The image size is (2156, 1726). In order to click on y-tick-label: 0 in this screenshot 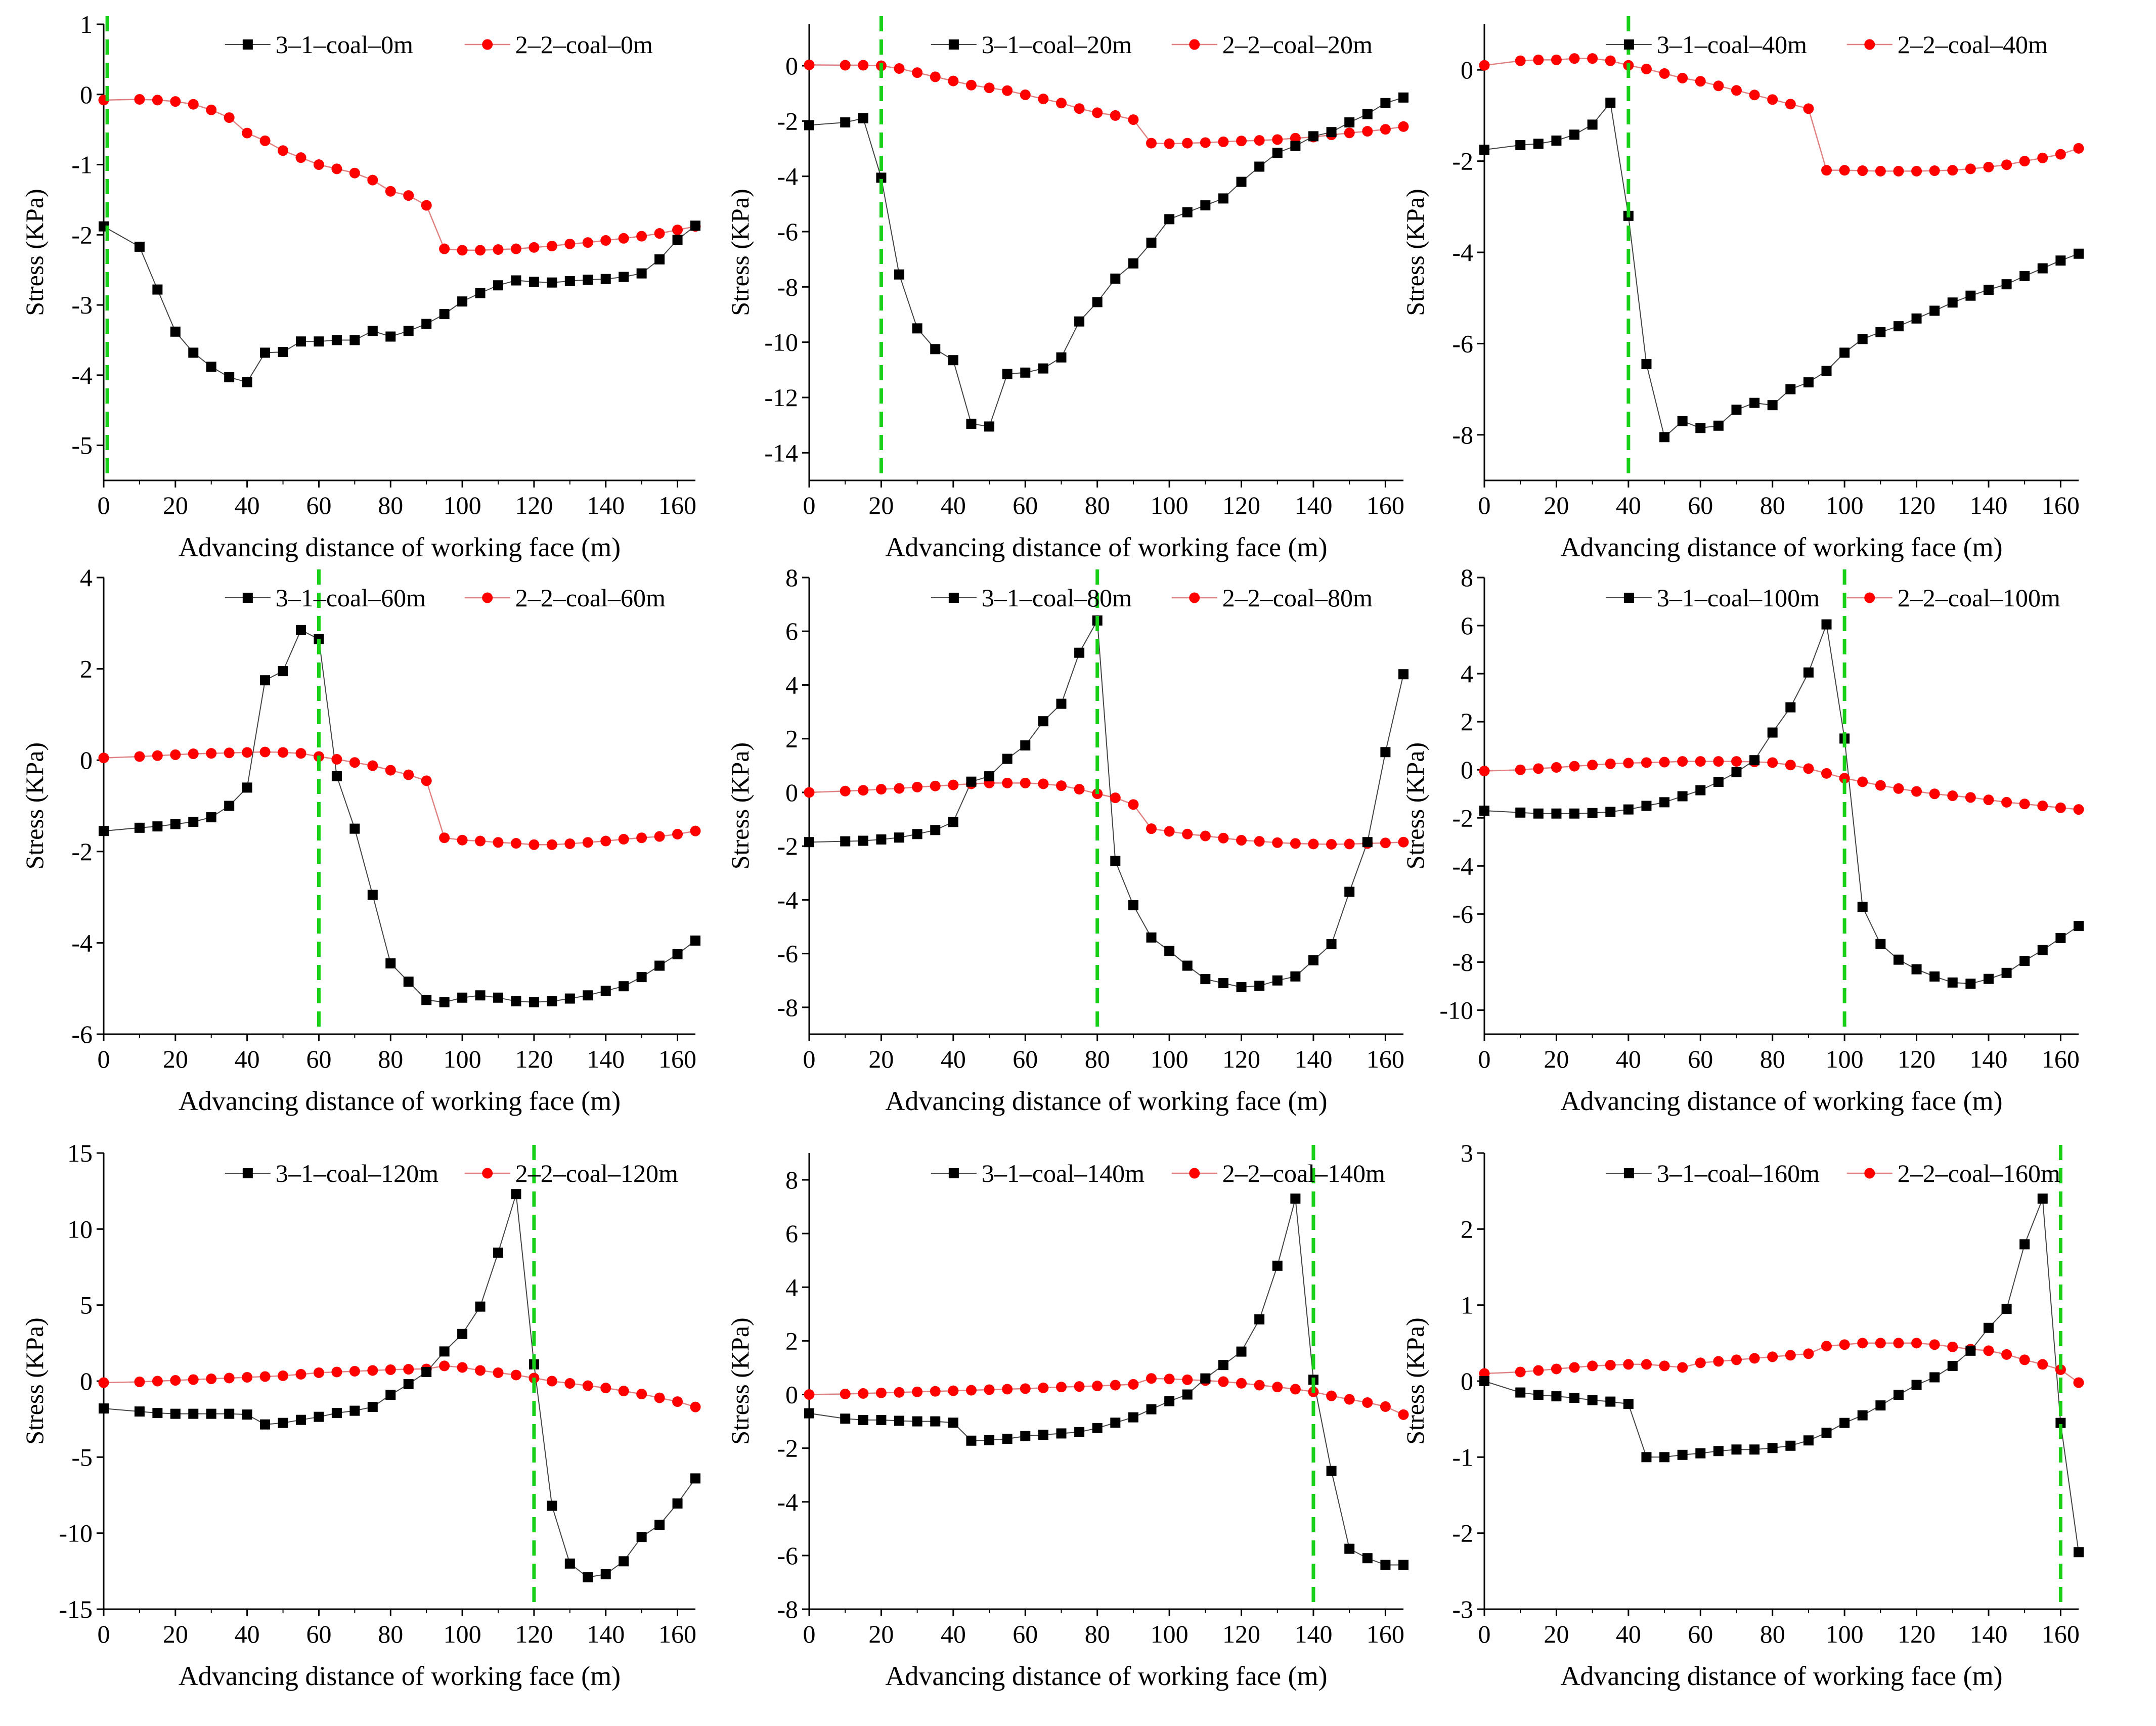, I will do `click(1467, 770)`.